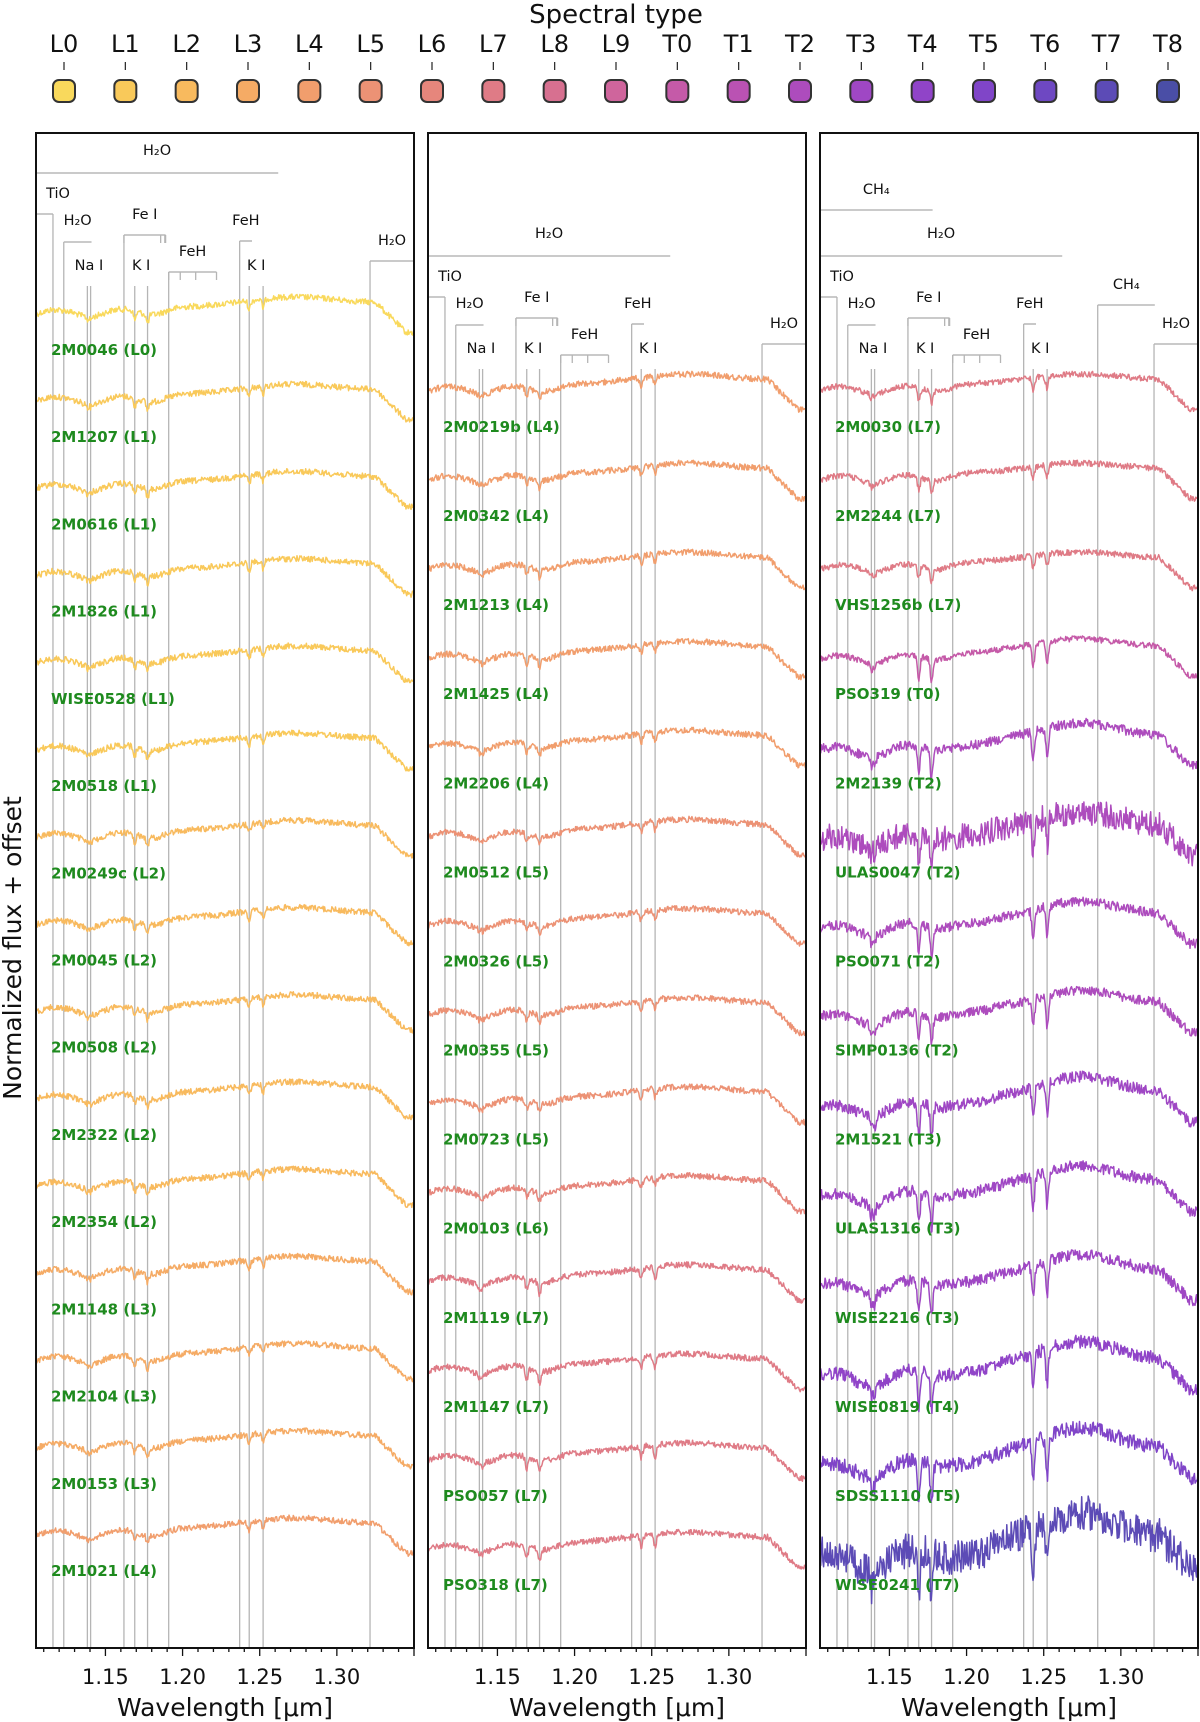 The image size is (1200, 1722). Describe the element at coordinates (104, 1309) in the screenshot. I see `object-label: 2M1148 (L3)` at that location.